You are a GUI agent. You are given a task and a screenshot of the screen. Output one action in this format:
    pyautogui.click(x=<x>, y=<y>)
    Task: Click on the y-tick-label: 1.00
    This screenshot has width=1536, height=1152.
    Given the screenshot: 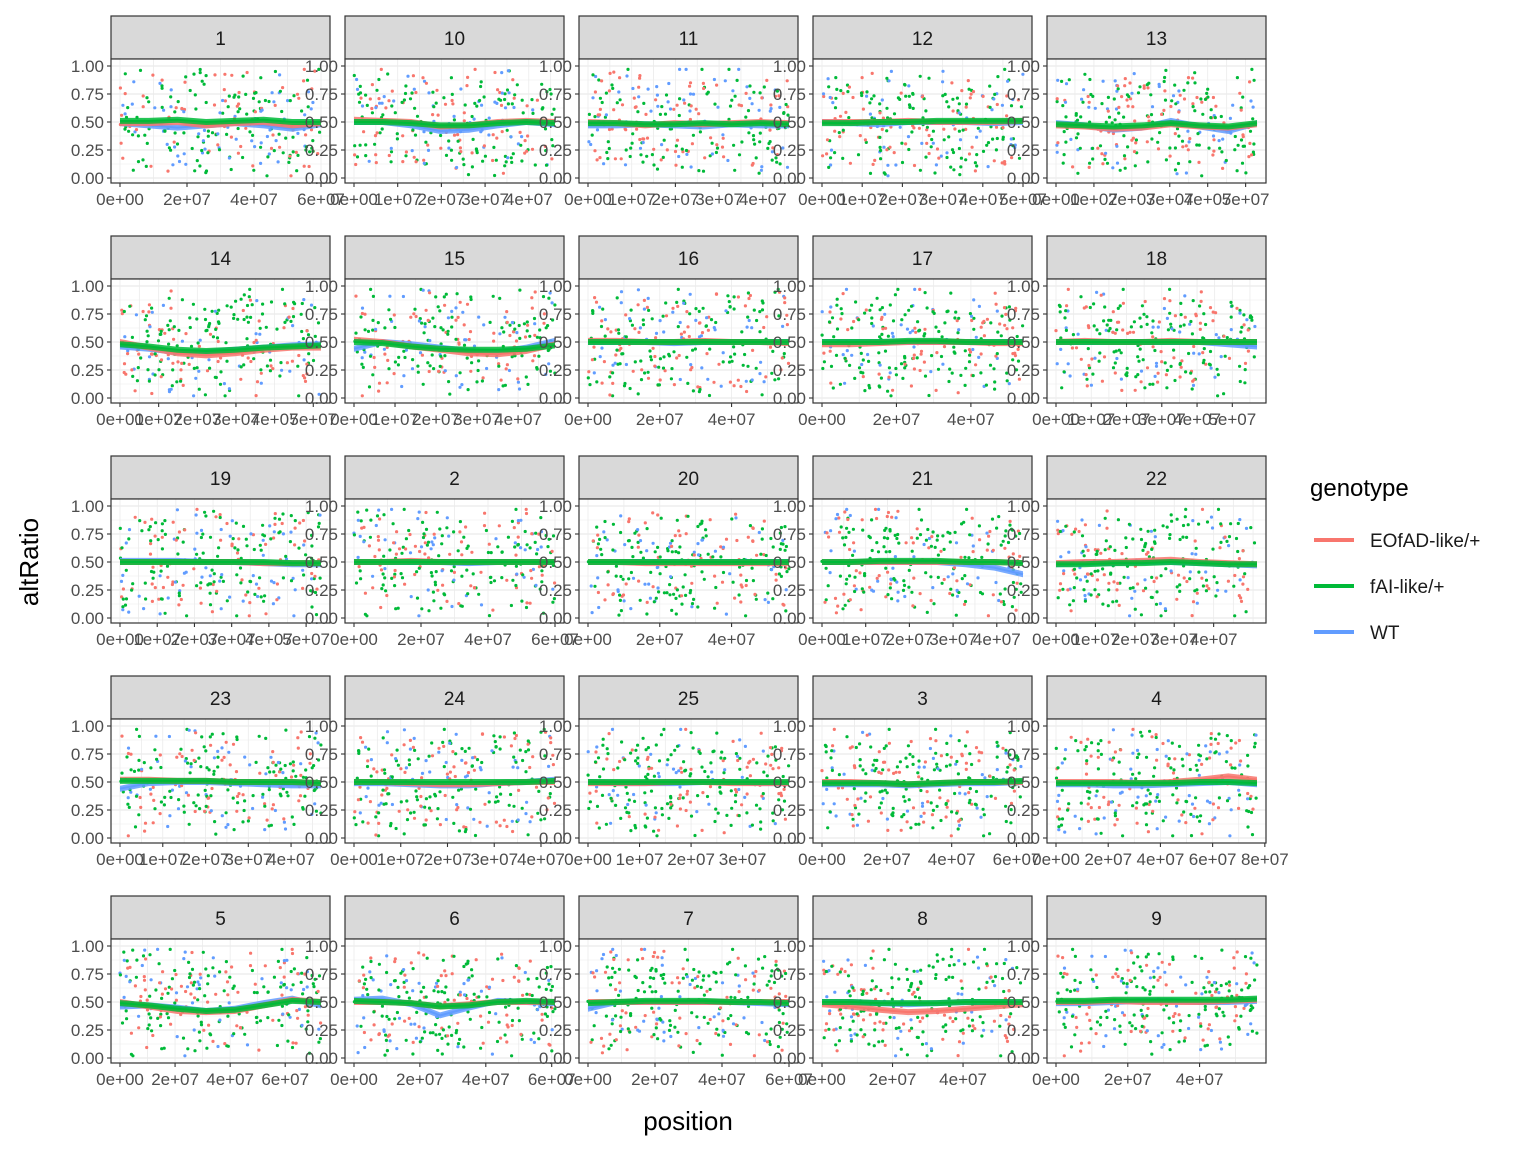 What is the action you would take?
    pyautogui.click(x=87, y=726)
    